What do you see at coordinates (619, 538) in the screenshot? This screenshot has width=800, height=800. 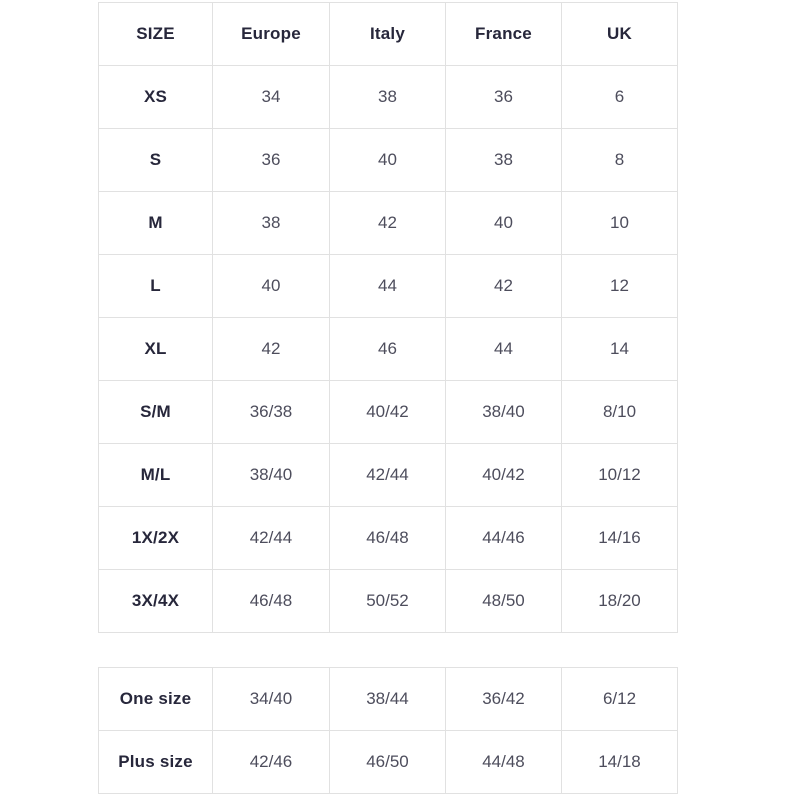 I see `table-cell: 14/16` at bounding box center [619, 538].